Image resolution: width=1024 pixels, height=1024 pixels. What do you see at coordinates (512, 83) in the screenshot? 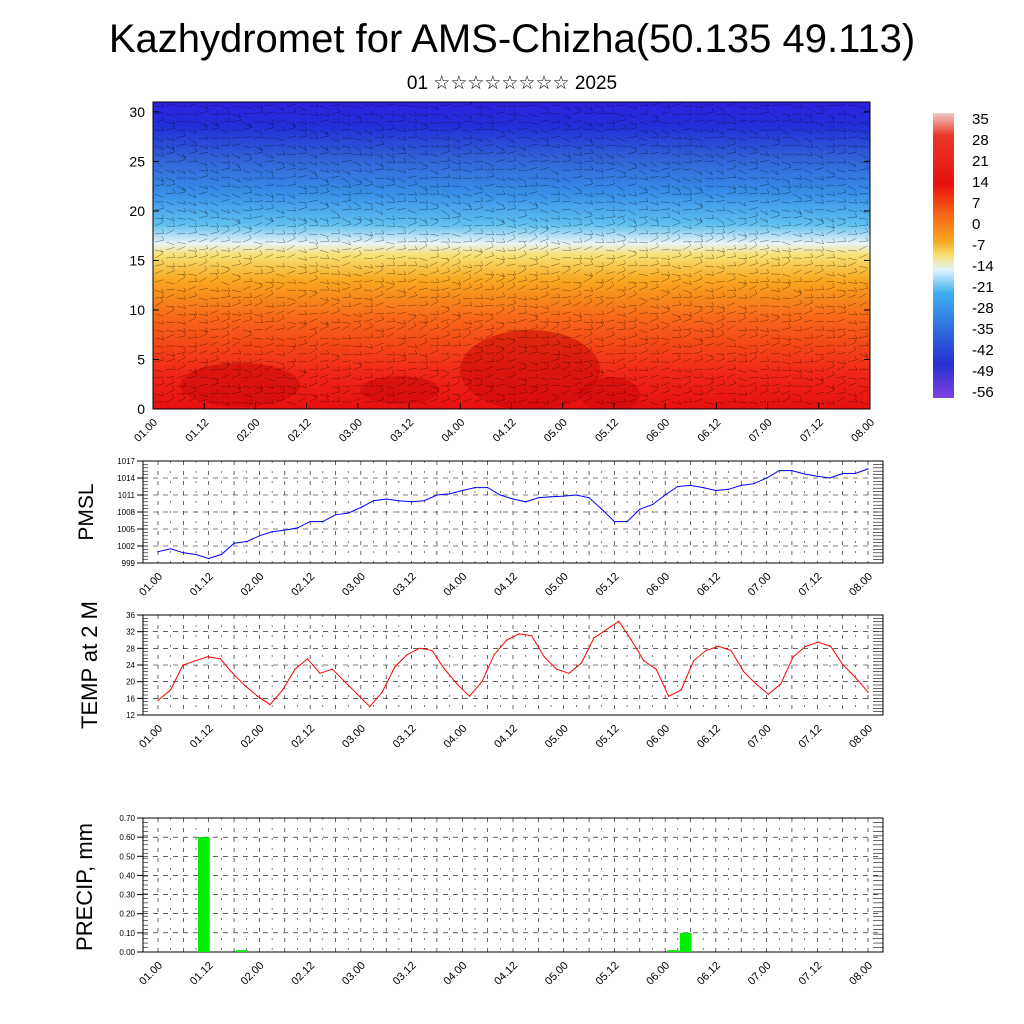
I see `chart-subtitle: 01 ☆☆☆☆☆☆☆☆ 2025` at bounding box center [512, 83].